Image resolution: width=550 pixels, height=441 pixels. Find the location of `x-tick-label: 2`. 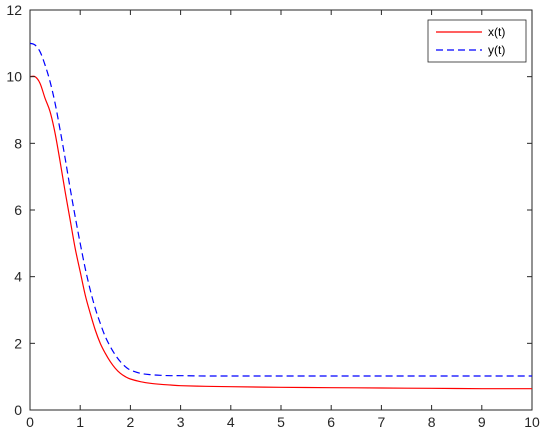

x-tick-label: 2 is located at coordinates (131, 422).